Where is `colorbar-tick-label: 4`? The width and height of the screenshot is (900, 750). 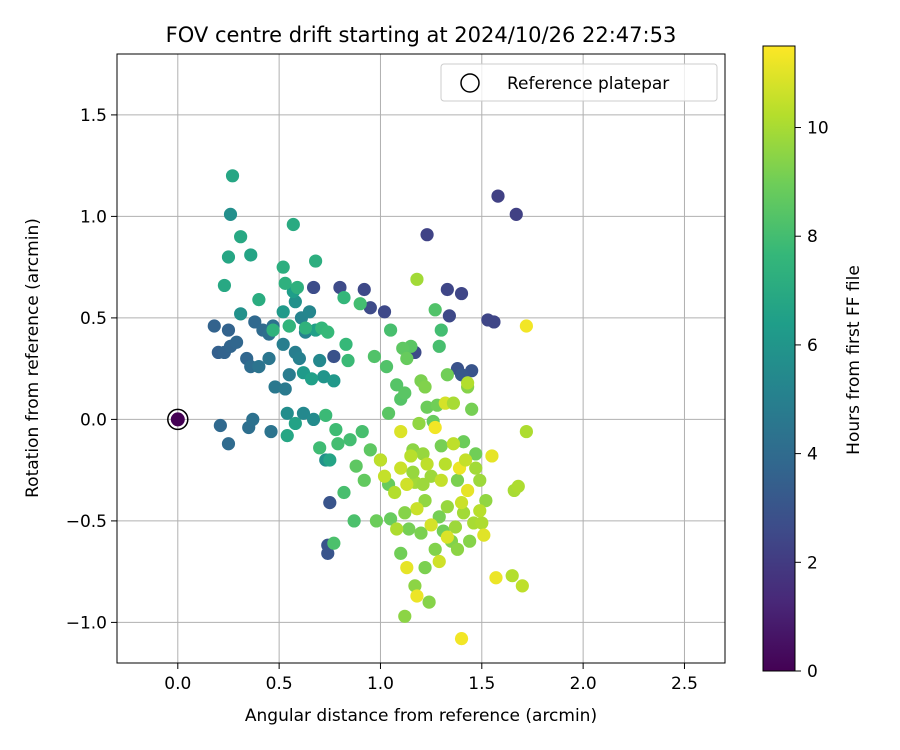
colorbar-tick-label: 4 is located at coordinates (812, 455).